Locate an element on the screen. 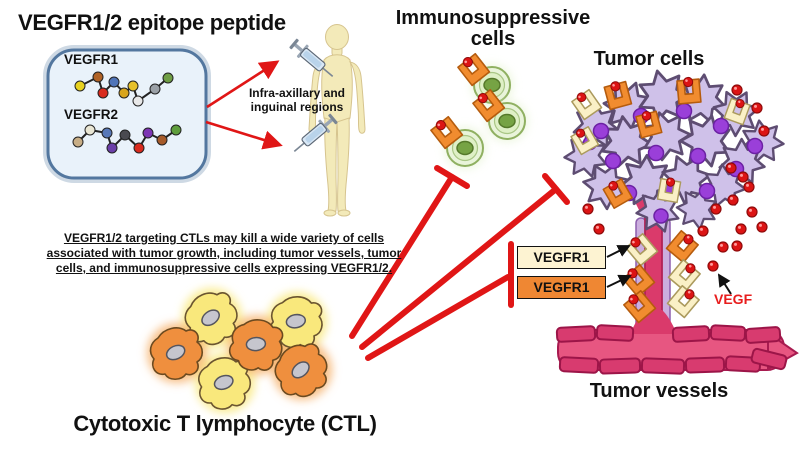 This screenshot has width=800, height=450. inhibition-line-tumor-vessels is located at coordinates (439, 301).